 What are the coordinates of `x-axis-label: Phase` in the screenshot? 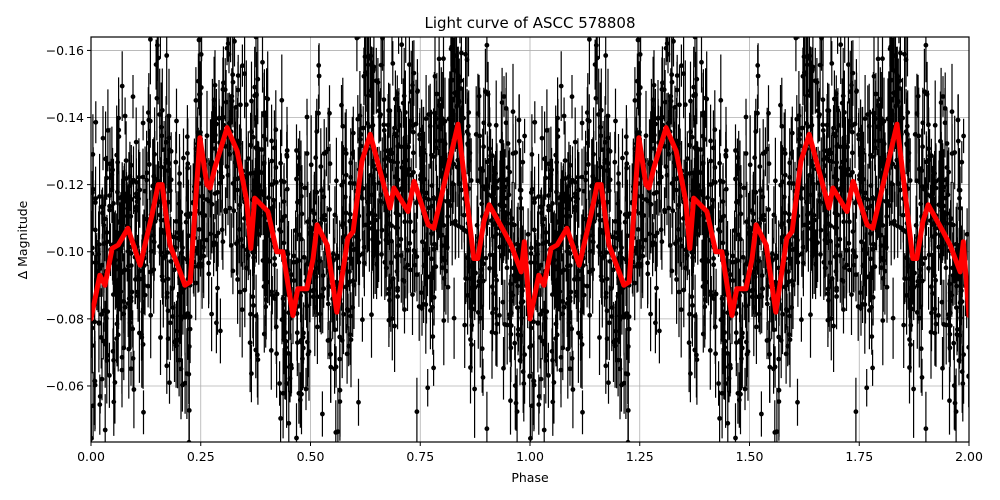 It's located at (530, 477).